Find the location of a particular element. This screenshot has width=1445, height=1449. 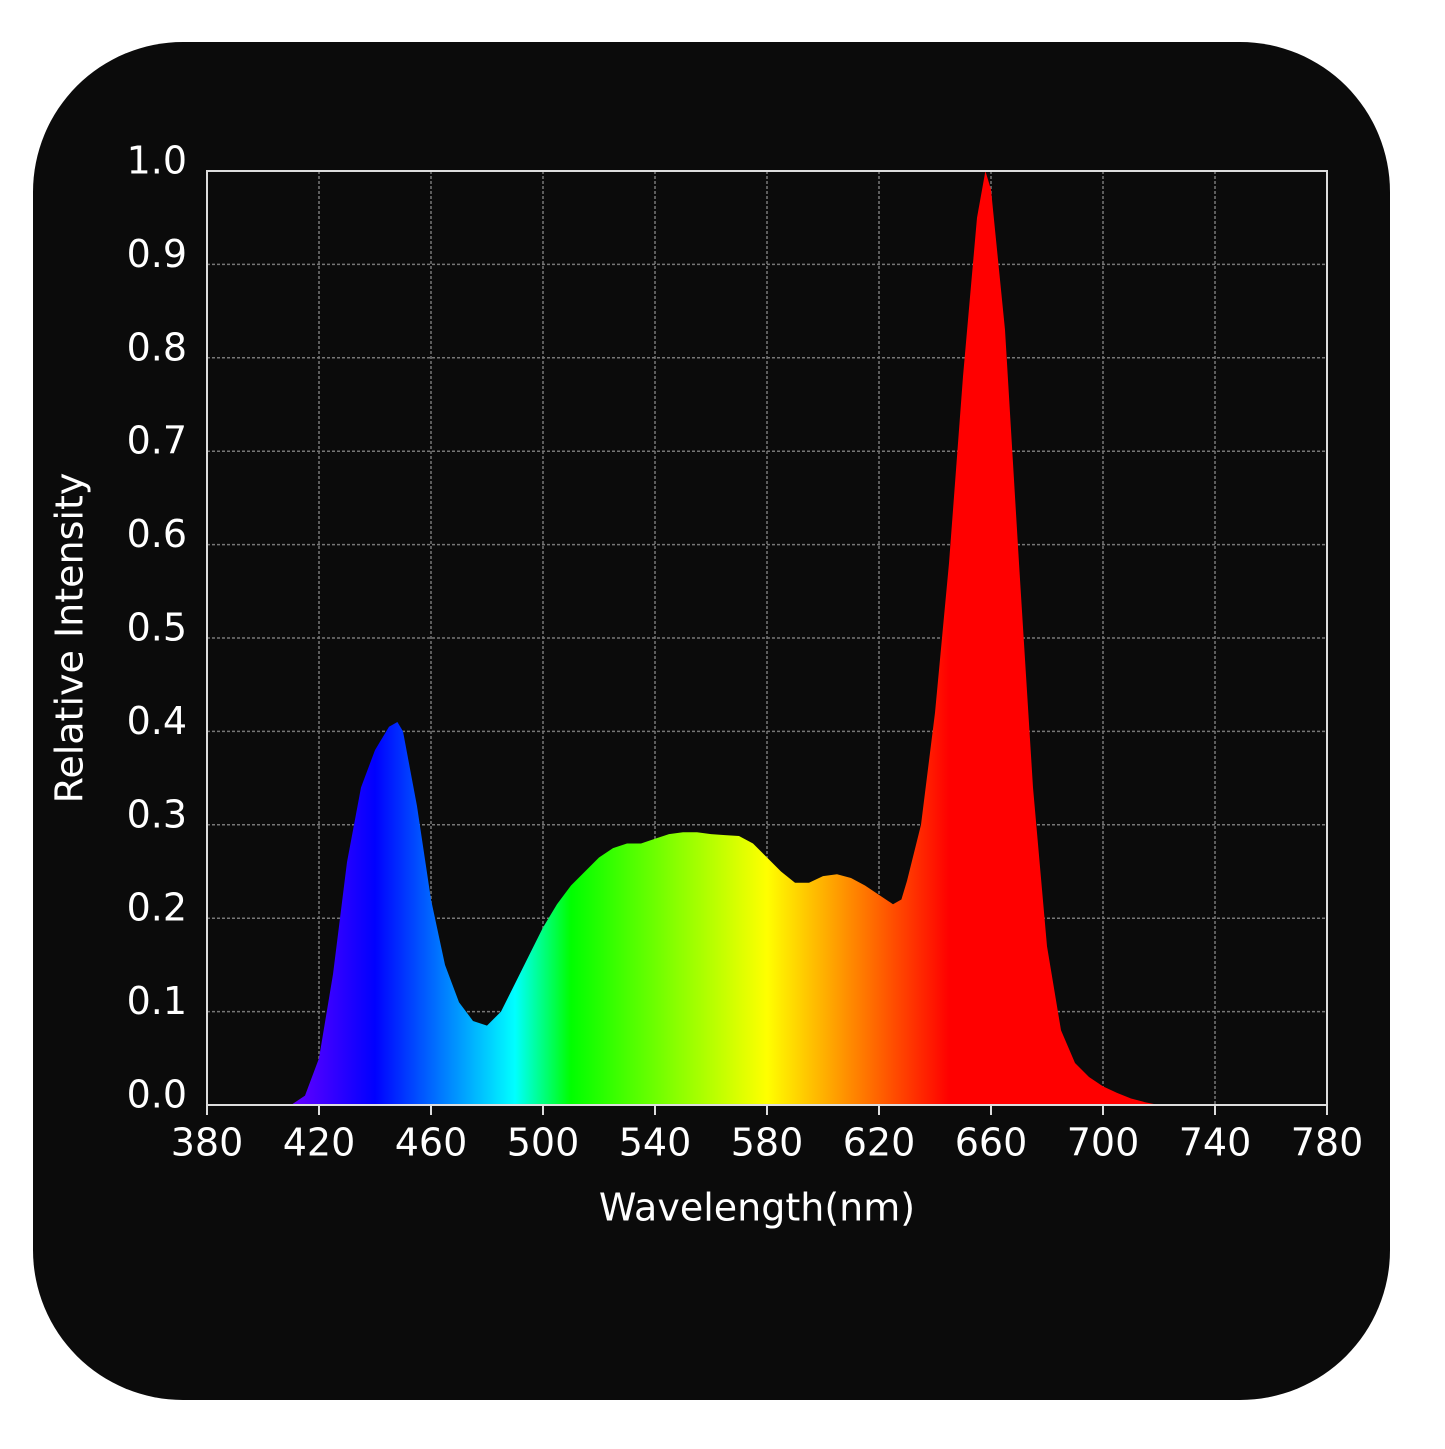

x-tick-label: 740 is located at coordinates (1215, 1143).